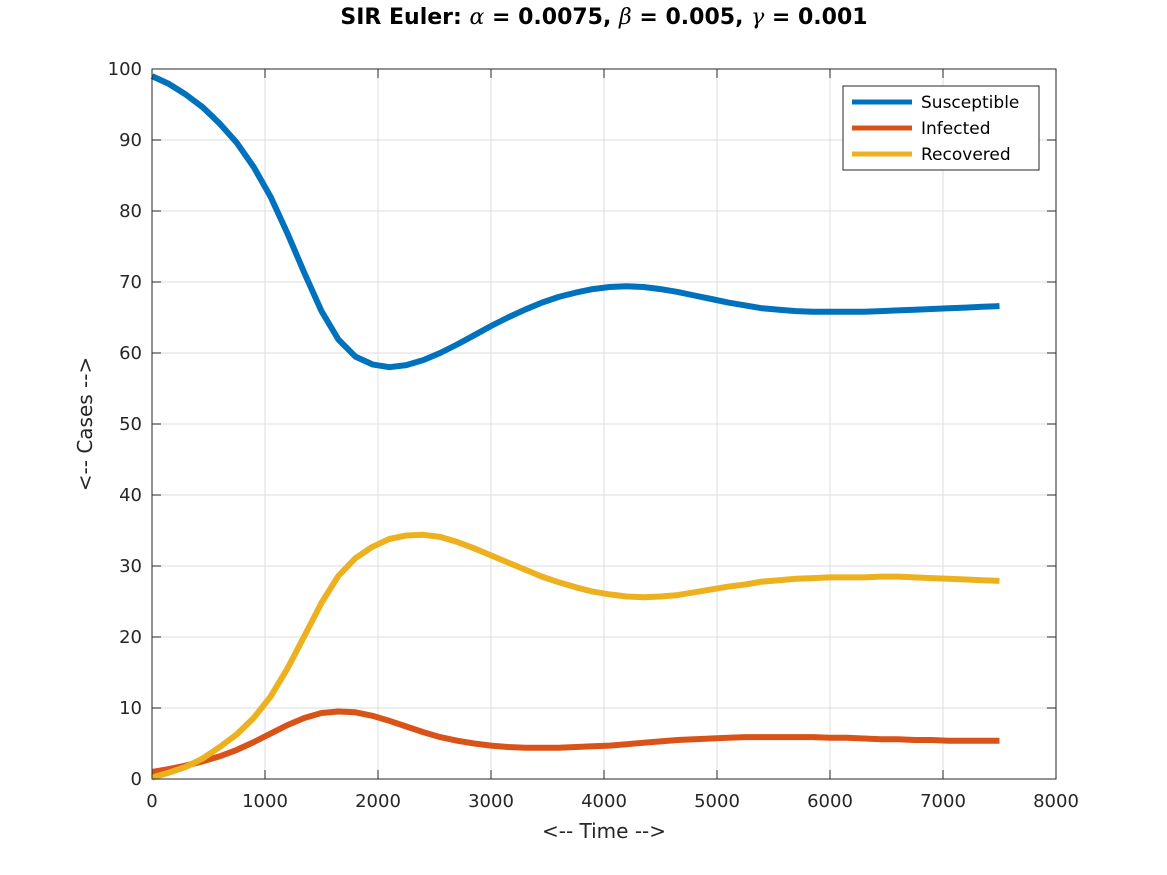 The width and height of the screenshot is (1167, 875). Describe the element at coordinates (758, 17) in the screenshot. I see `title-gamma-symbol: γ` at that location.